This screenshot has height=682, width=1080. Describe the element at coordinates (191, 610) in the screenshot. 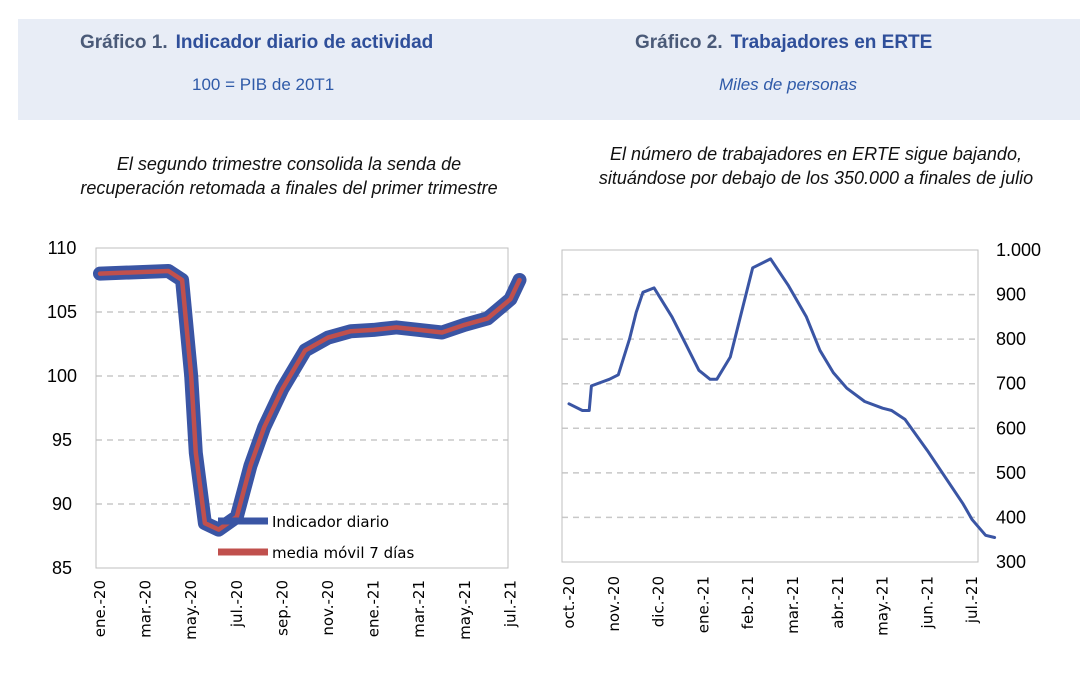

I see `chart1-x-tick: may.-20` at that location.